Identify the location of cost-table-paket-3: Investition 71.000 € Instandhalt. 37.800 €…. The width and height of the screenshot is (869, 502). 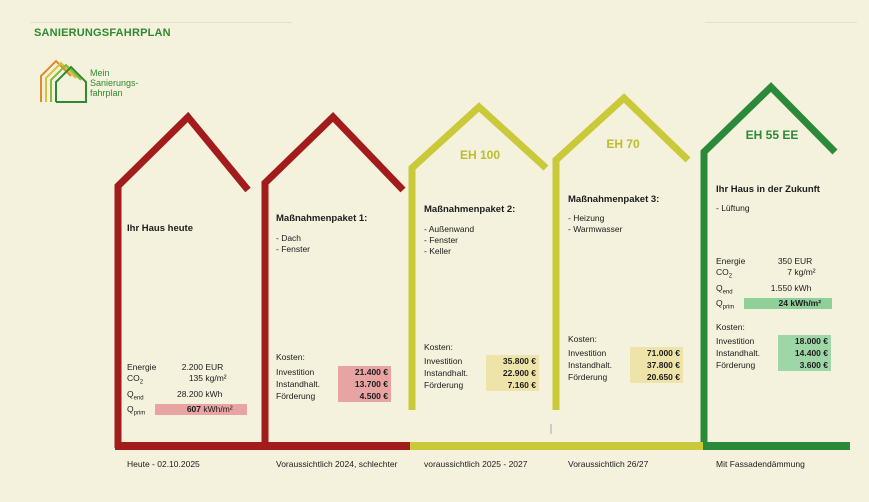
(625, 365).